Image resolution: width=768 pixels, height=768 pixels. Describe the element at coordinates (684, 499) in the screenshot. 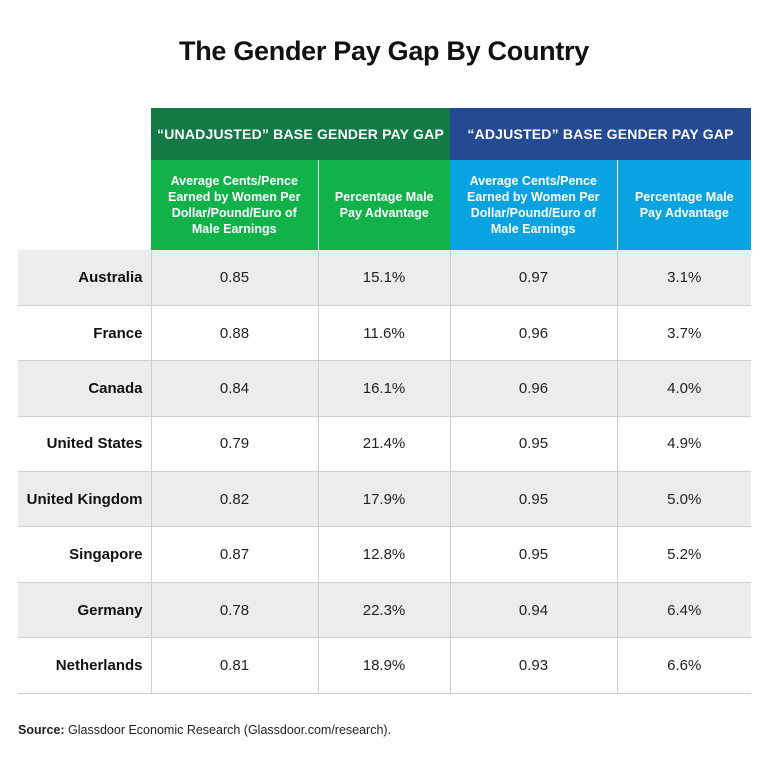

I see `adjusted-pct-cell: 5.0%` at that location.